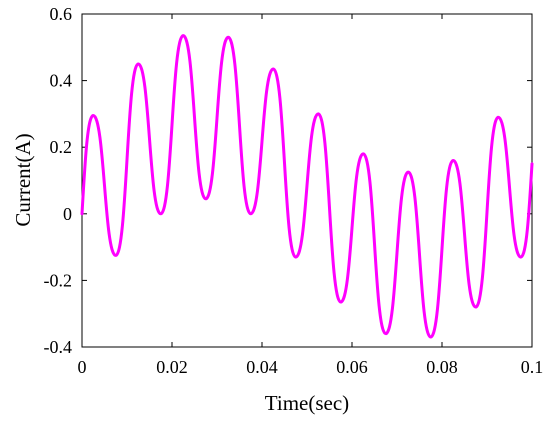 Image resolution: width=550 pixels, height=421 pixels. I want to click on x-tick-label: 0.06, so click(352, 367).